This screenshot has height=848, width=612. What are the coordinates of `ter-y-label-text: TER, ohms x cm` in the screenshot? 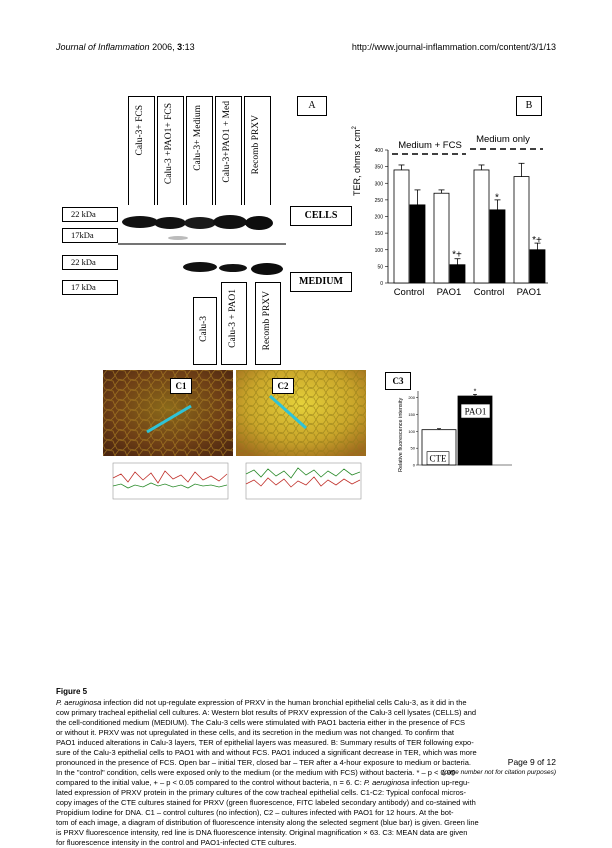 It's located at (357, 162).